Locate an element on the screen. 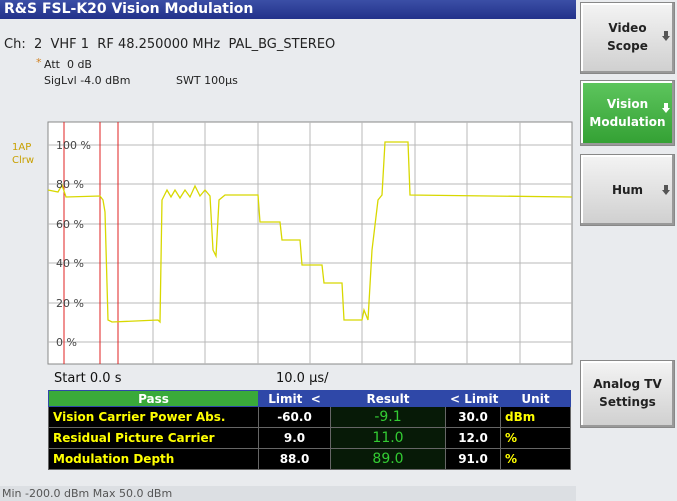  x-division: 10.0 µs/ is located at coordinates (302, 378).